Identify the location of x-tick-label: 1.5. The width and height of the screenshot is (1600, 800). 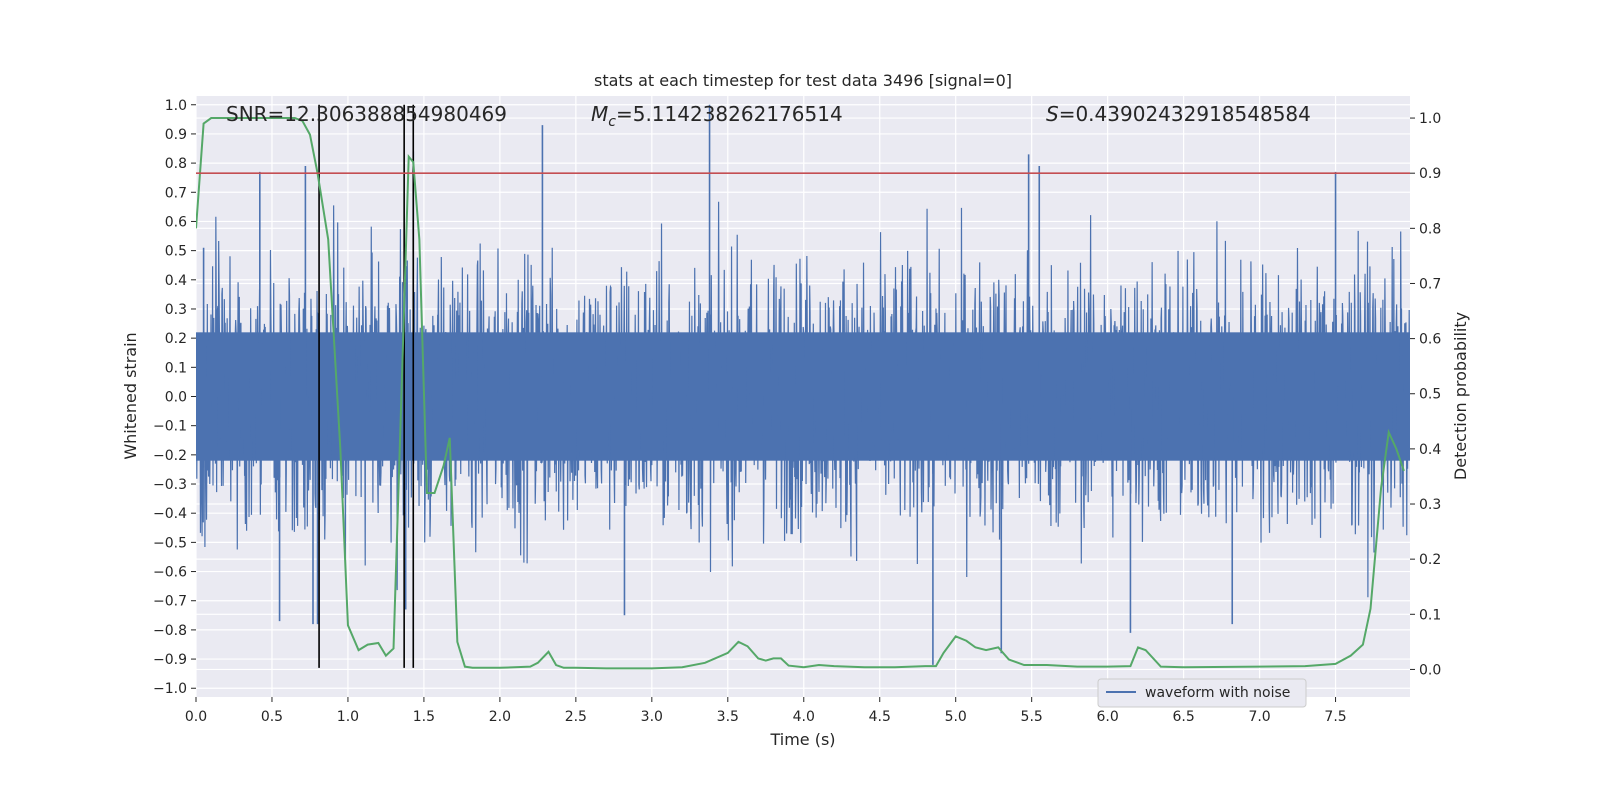
(424, 717).